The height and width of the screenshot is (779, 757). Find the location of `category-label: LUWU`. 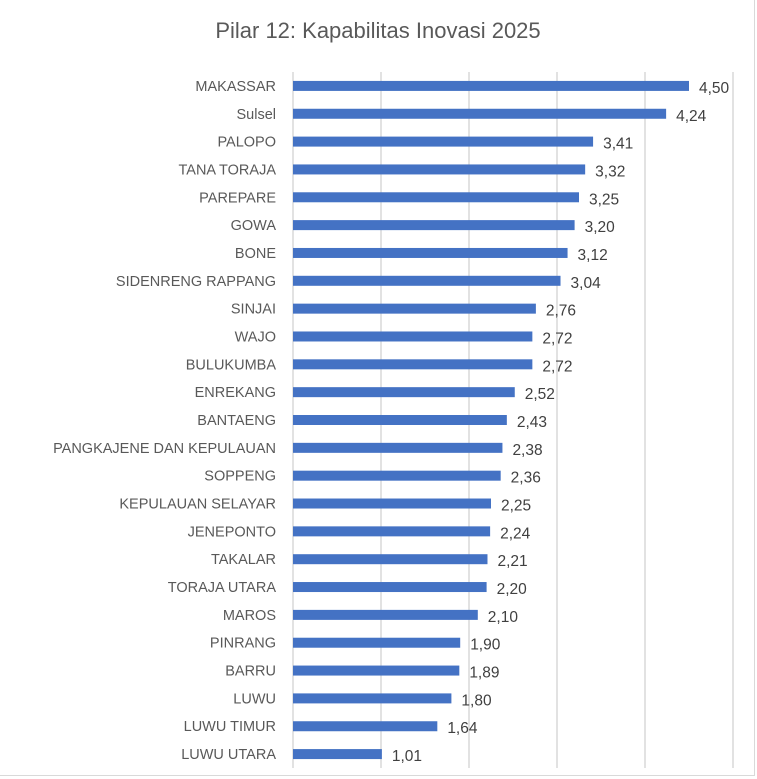

category-label: LUWU is located at coordinates (254, 699).